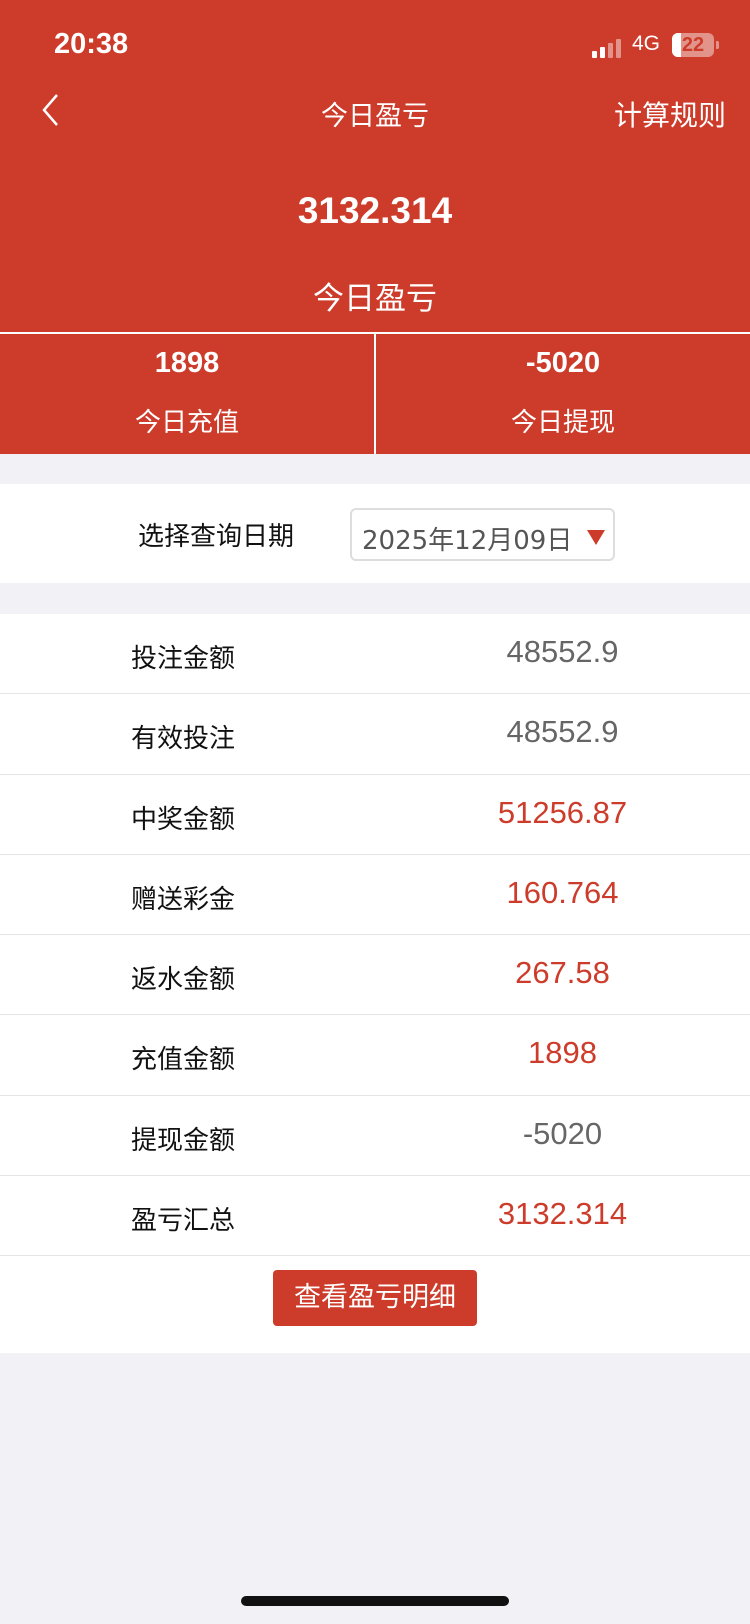 The height and width of the screenshot is (1624, 750). I want to click on row-label: 有效投注, so click(183, 739).